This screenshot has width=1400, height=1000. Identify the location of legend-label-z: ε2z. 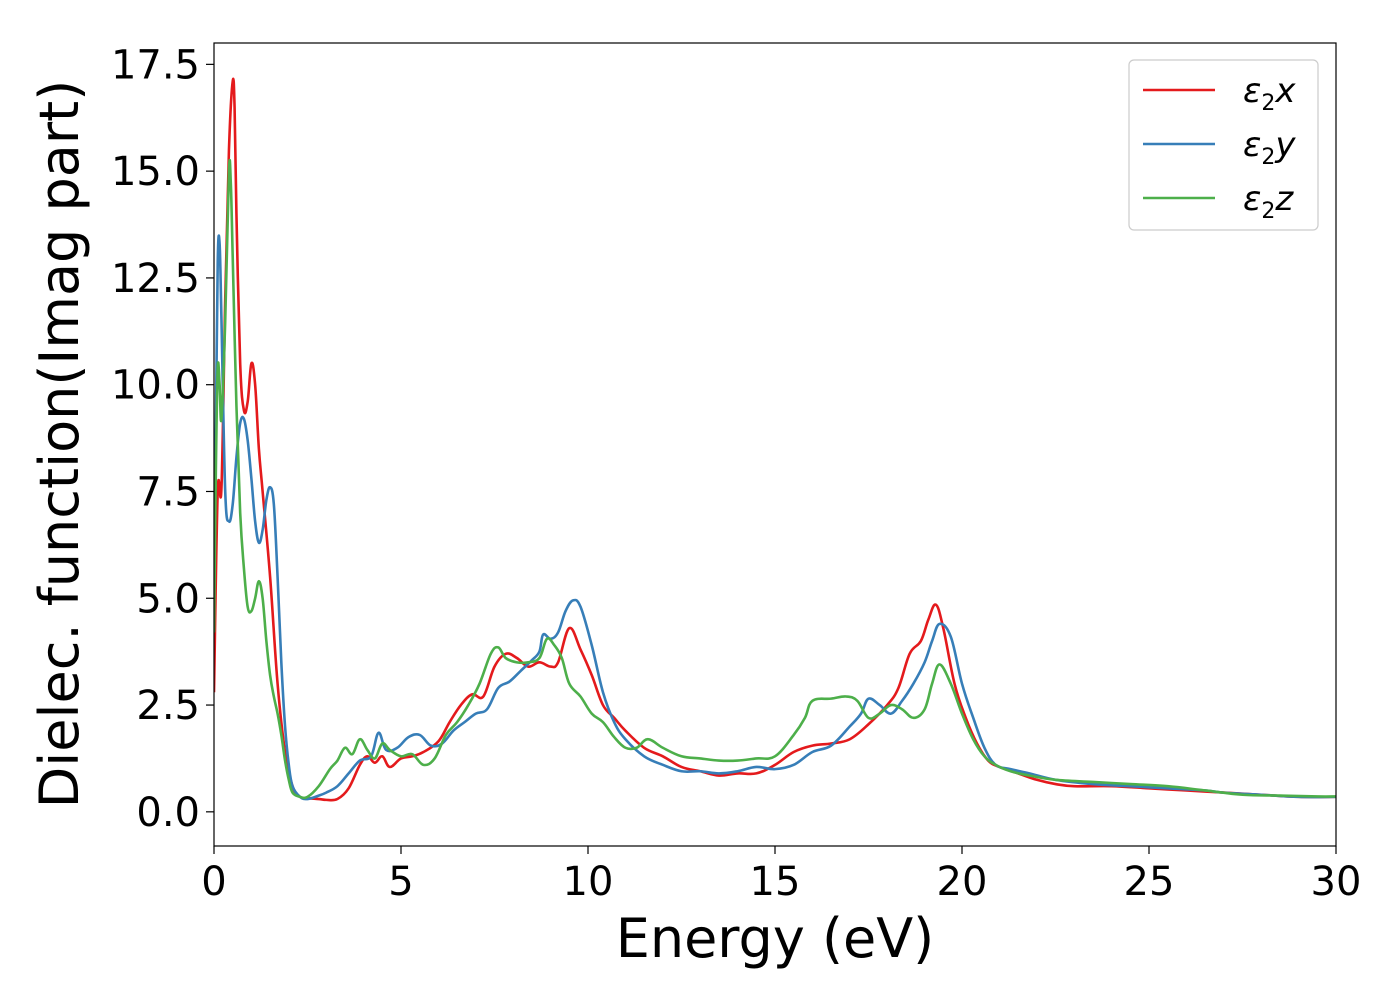
(1268, 201).